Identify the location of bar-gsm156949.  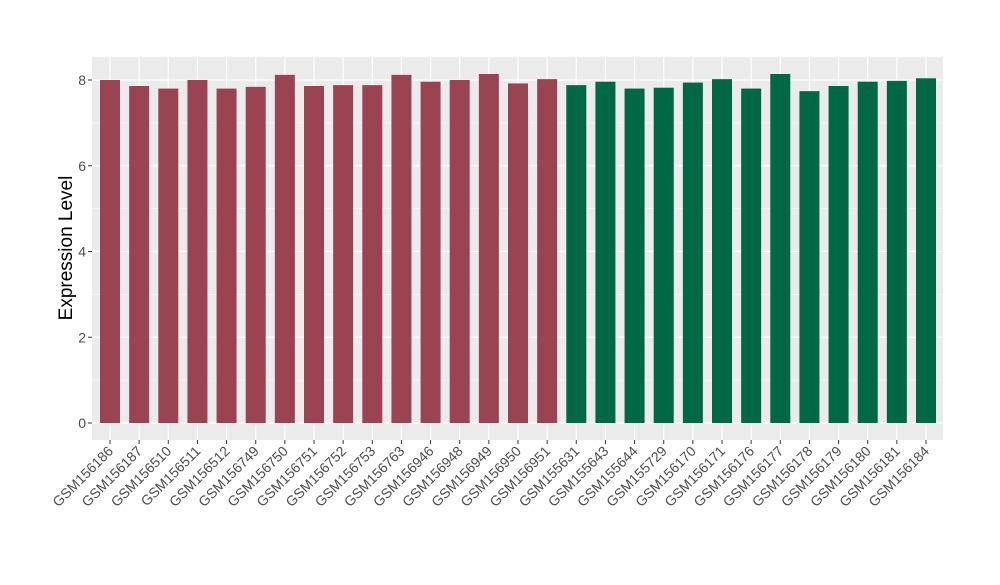
(488, 248).